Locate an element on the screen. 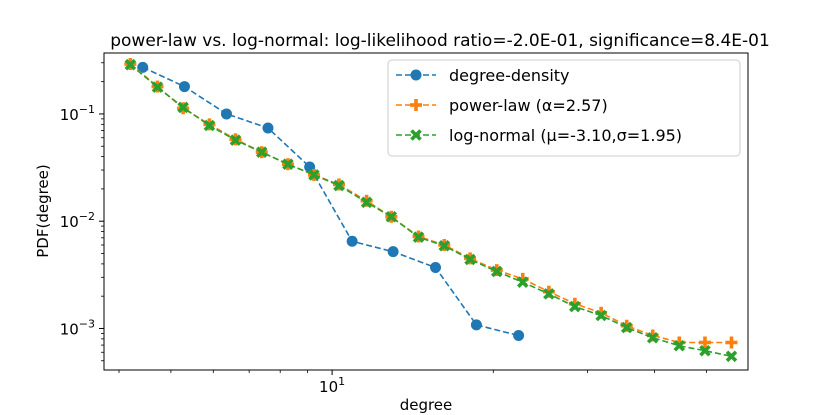  y-tick-label-2: 10⁻³ is located at coordinates (77, 327).